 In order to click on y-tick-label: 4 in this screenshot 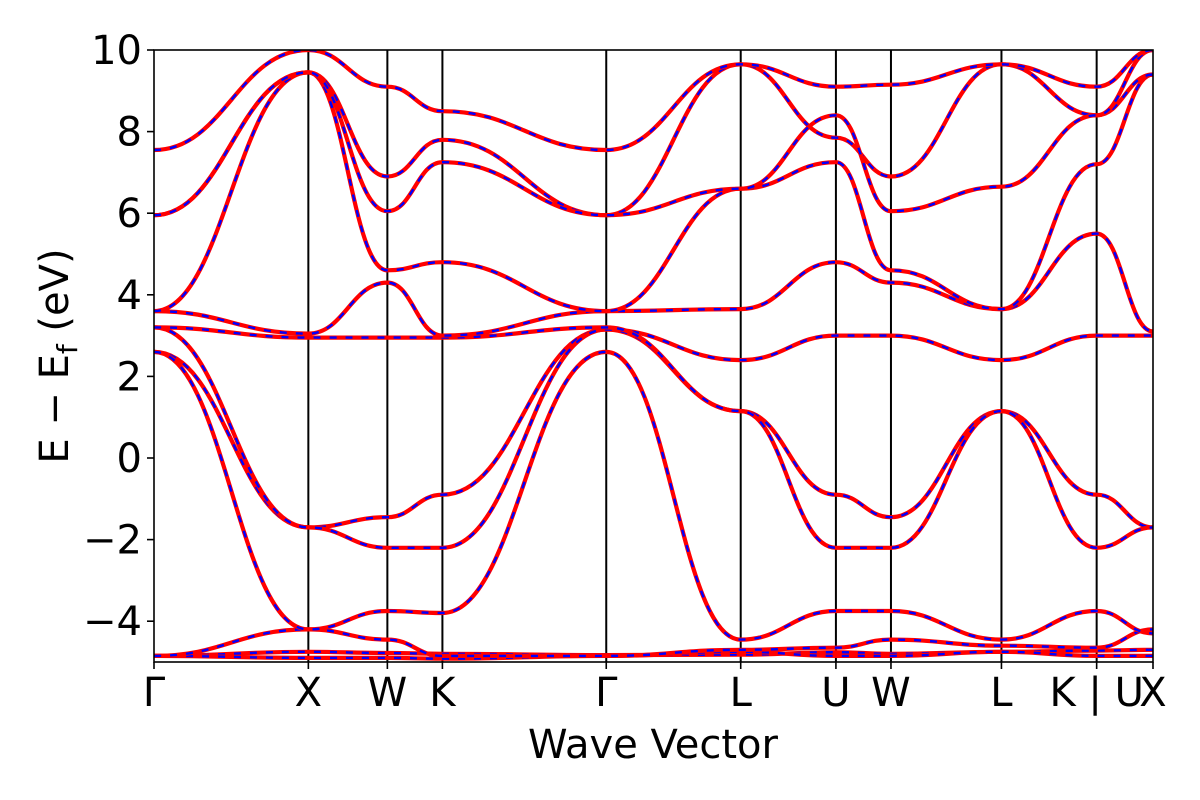, I will do `click(129, 296)`.